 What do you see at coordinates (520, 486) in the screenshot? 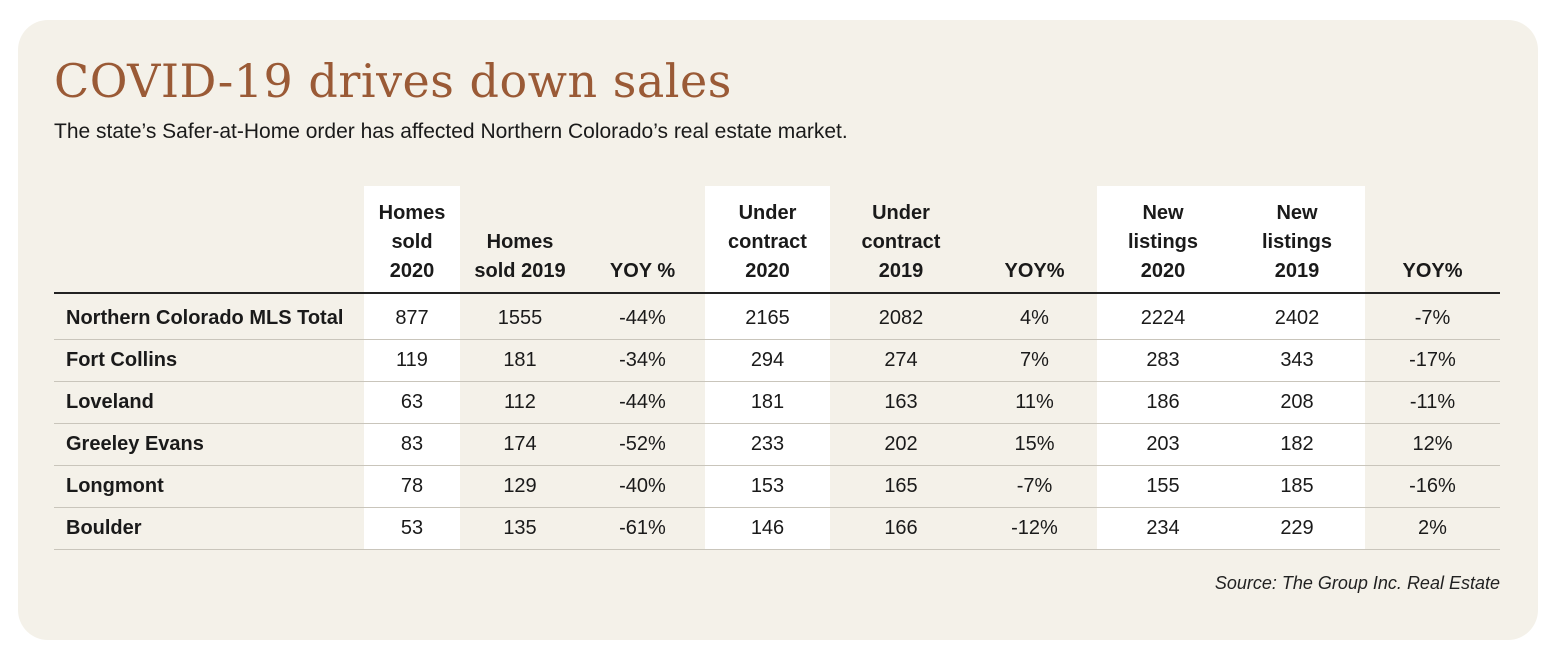
I see `table-cell: 129` at bounding box center [520, 486].